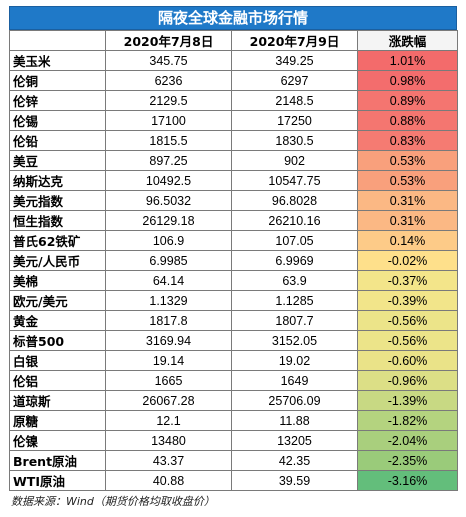 Image resolution: width=466 pixels, height=517 pixels. I want to click on table-row: 原糖 12.1 11.88 -1.82%, so click(233, 420).